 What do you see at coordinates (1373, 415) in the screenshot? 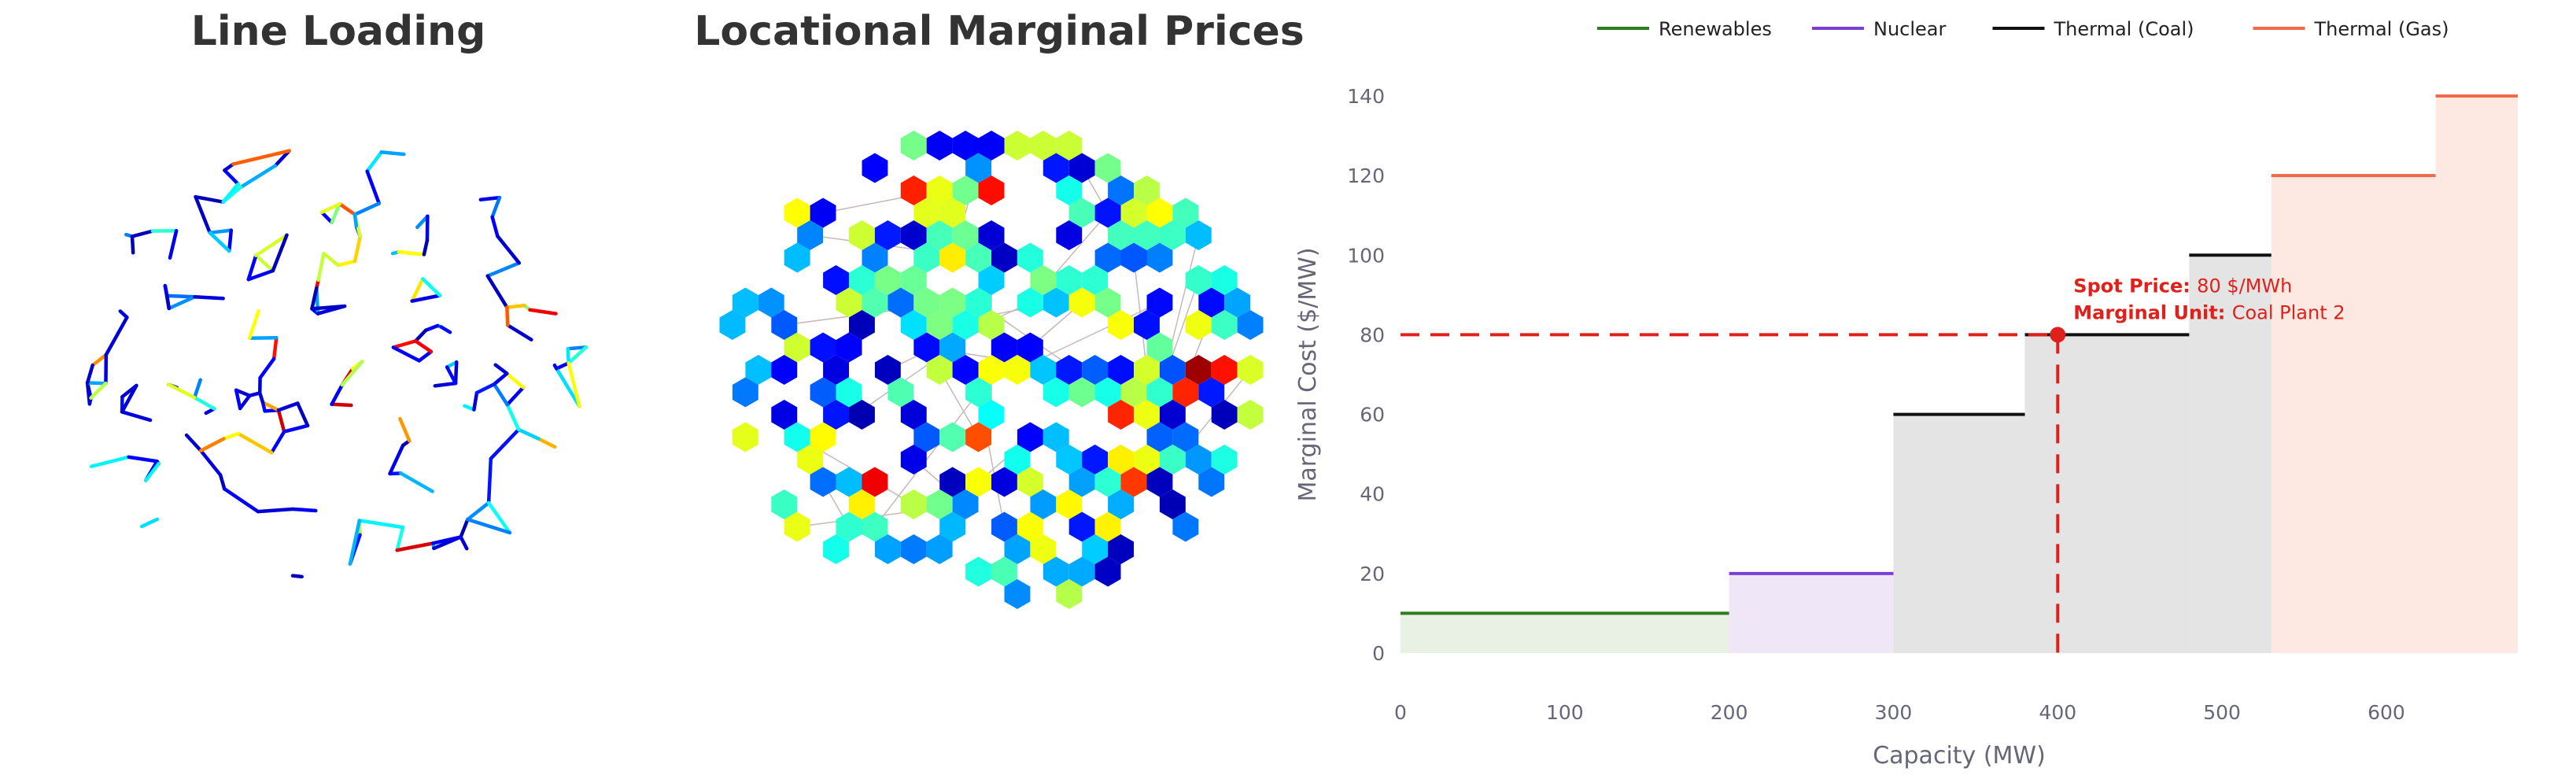
I see `y-tick-label: 60` at bounding box center [1373, 415].